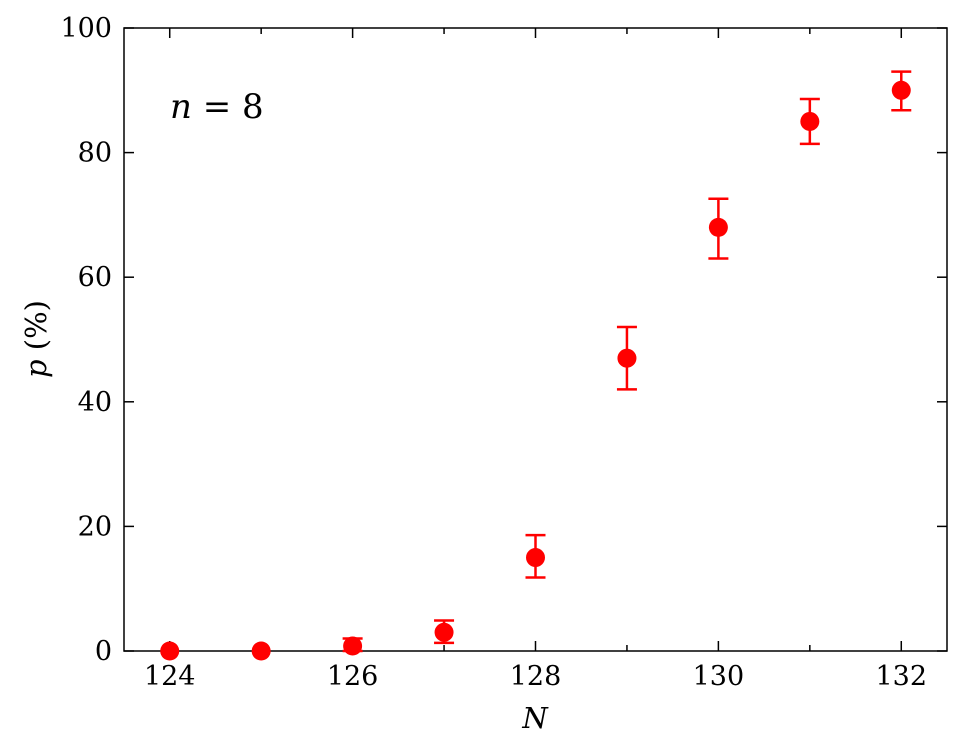 Image resolution: width=960 pixels, height=750 pixels. I want to click on x-tick-label: 126, so click(353, 676).